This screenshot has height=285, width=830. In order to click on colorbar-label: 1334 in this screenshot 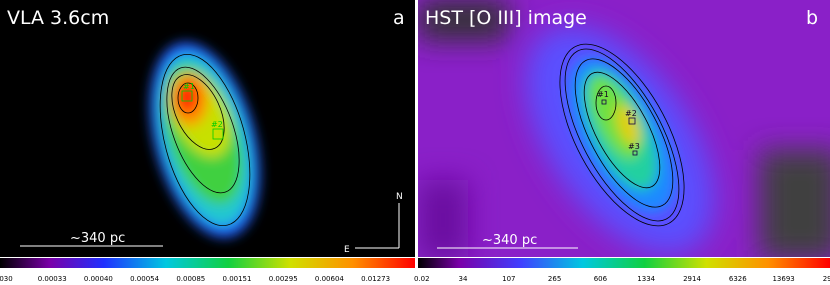, I will do `click(646, 279)`.